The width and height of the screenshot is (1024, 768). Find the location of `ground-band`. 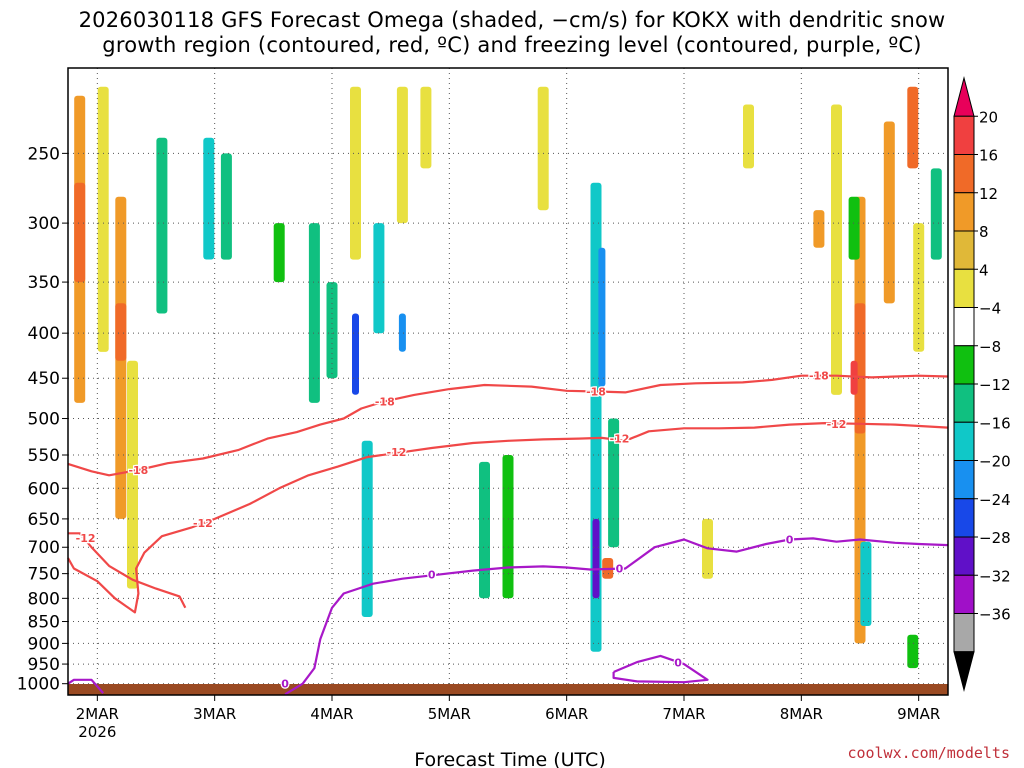

ground-band is located at coordinates (508, 689).